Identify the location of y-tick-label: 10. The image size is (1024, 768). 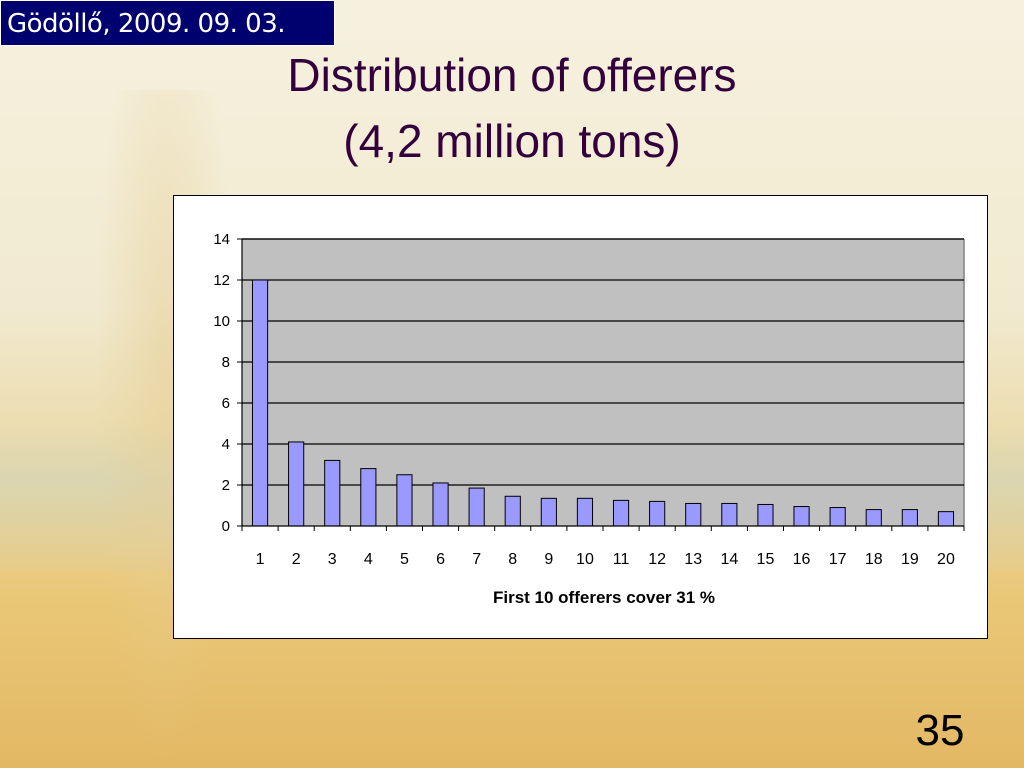
(221, 321).